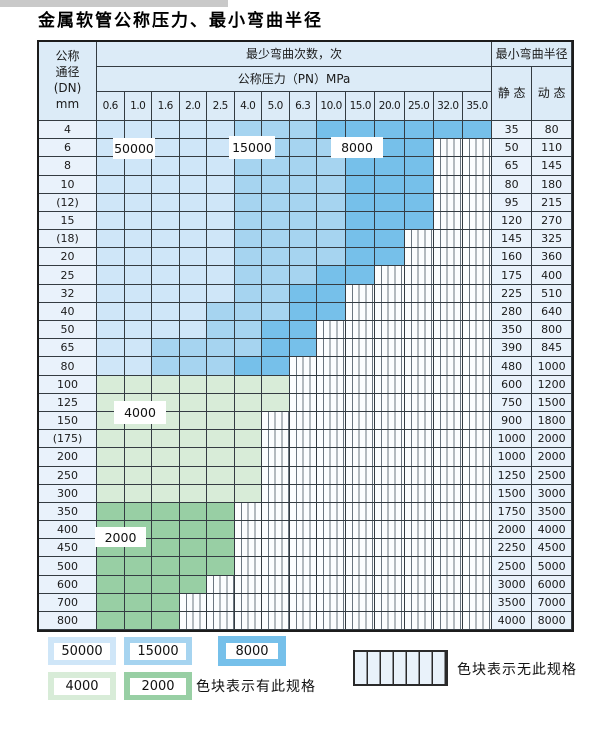 The width and height of the screenshot is (600, 743). Describe the element at coordinates (68, 512) in the screenshot. I see `dn-cell: 350` at that location.